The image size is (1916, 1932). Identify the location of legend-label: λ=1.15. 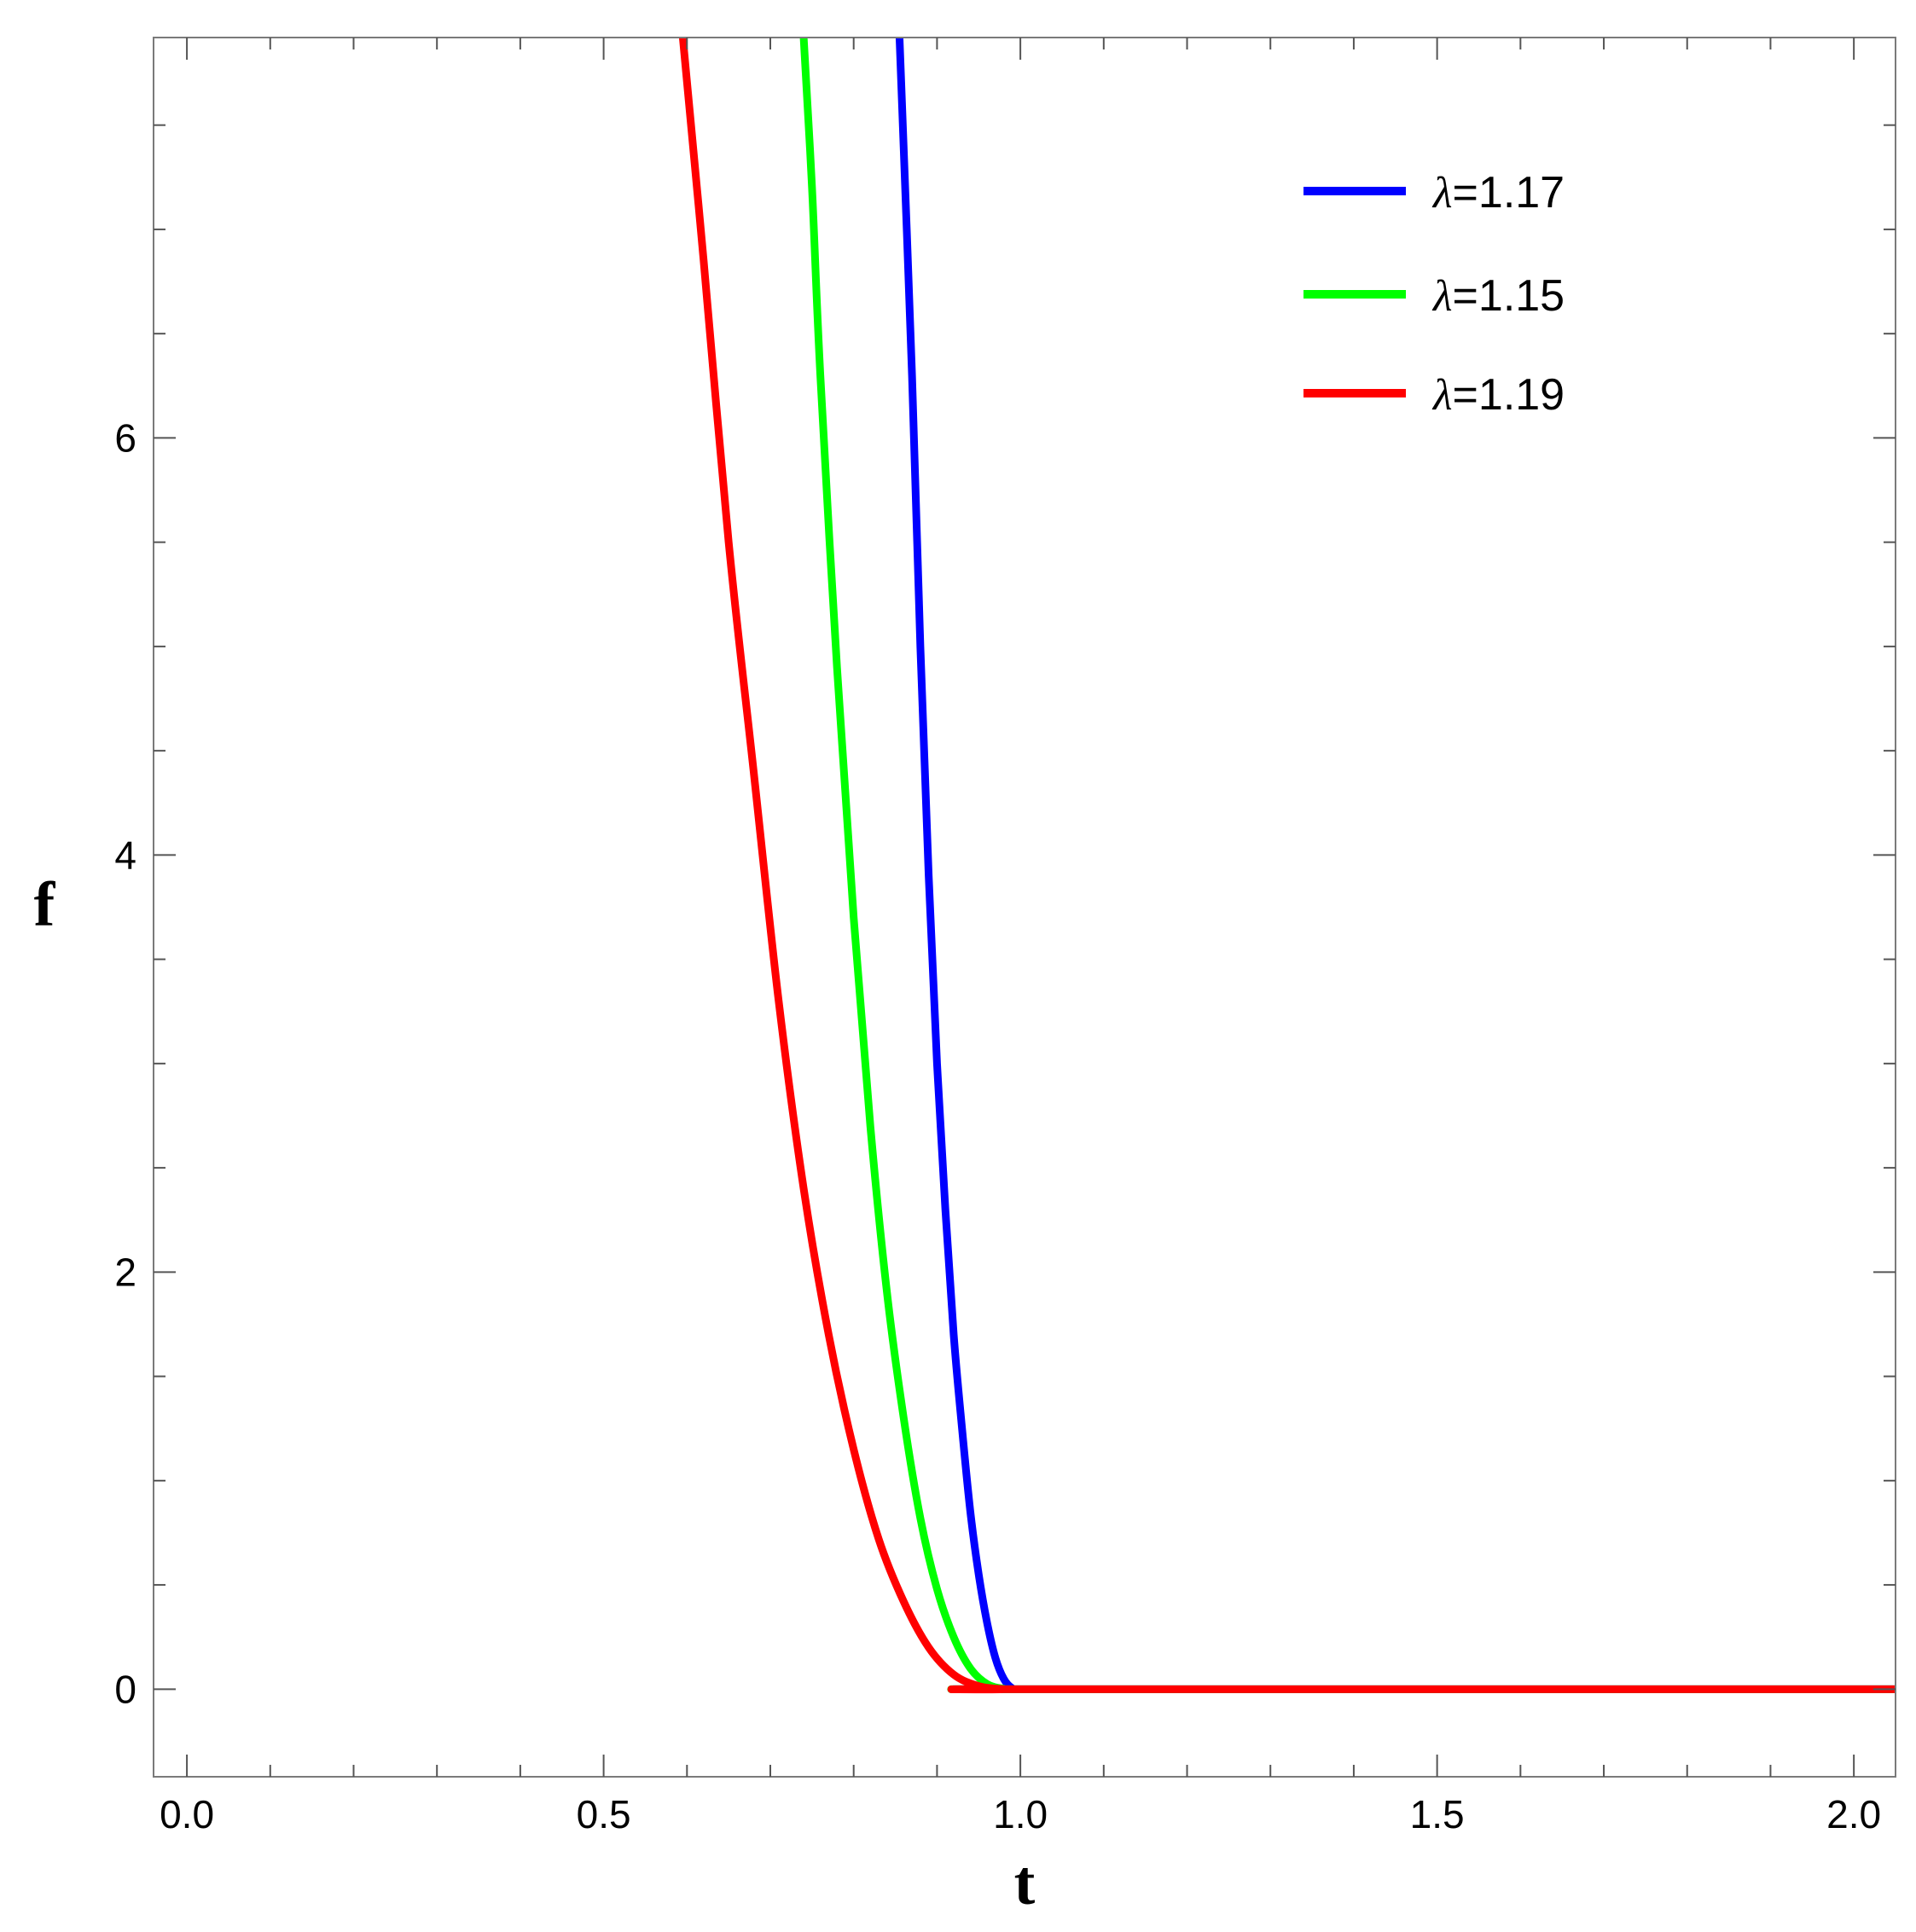
(1498, 296).